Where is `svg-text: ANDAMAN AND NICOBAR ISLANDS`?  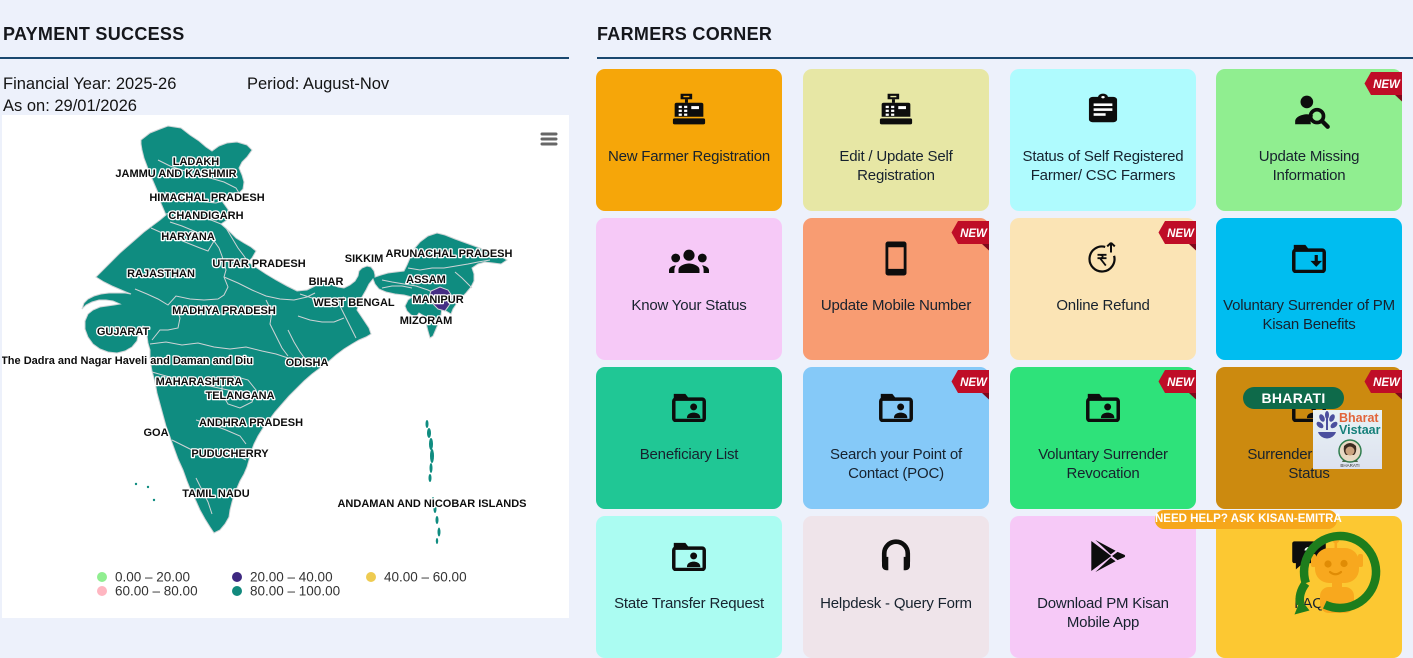 svg-text: ANDAMAN AND NICOBAR ISLANDS is located at coordinates (431, 504).